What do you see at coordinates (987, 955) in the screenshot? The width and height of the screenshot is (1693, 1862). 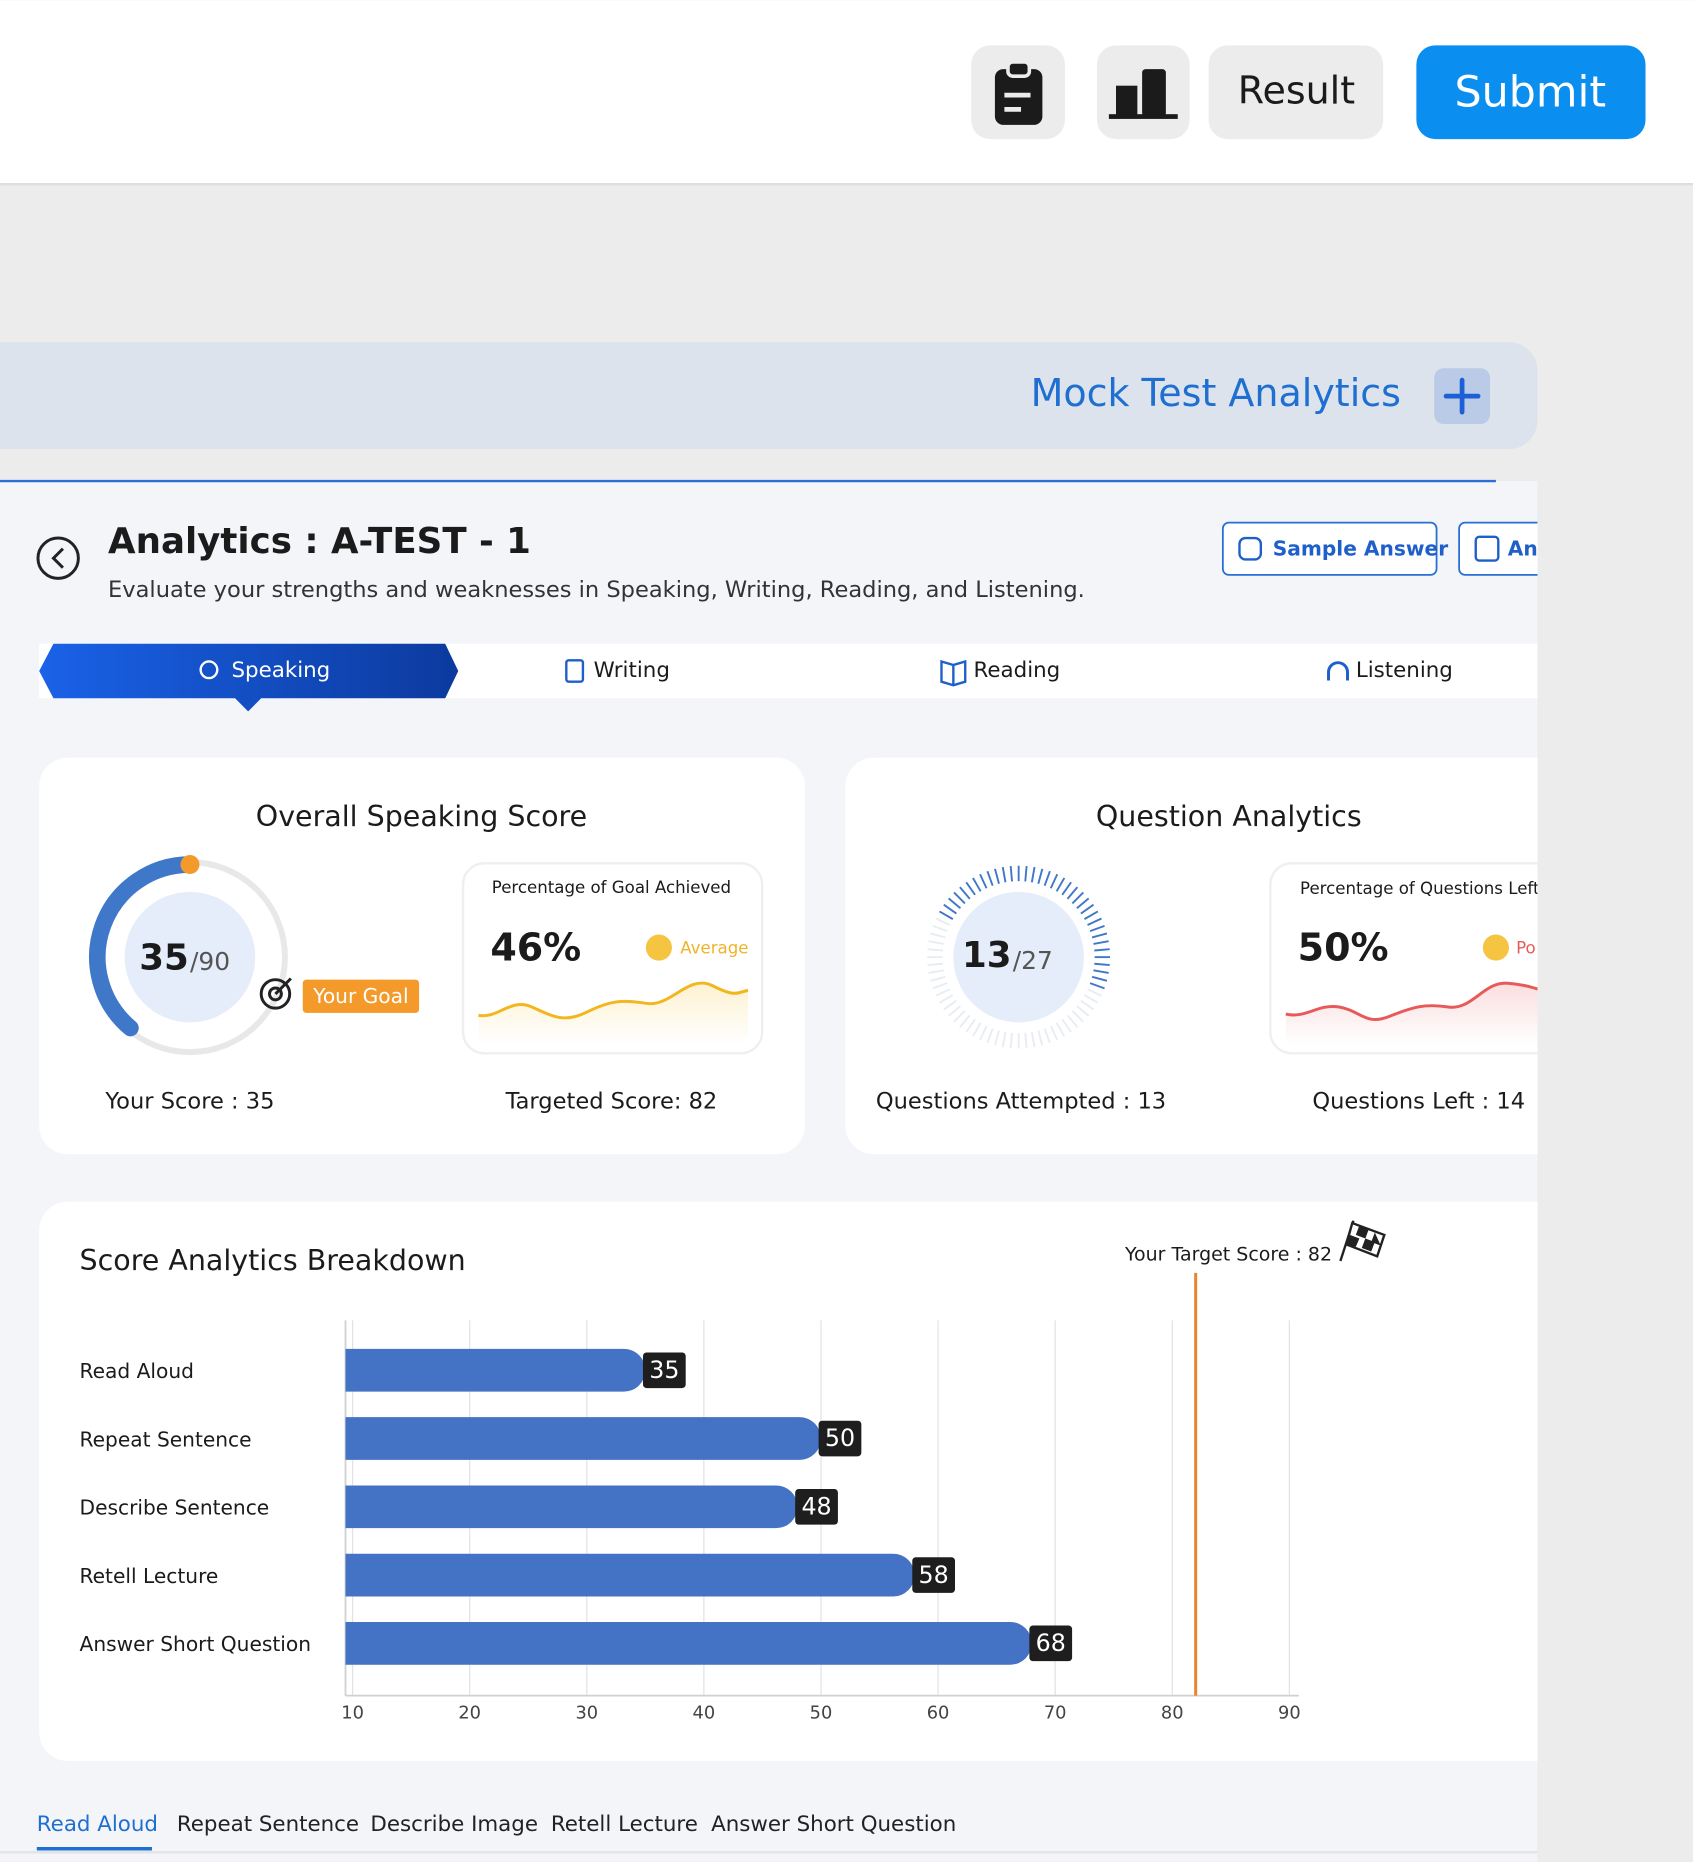 I see `attempted-value: 13` at bounding box center [987, 955].